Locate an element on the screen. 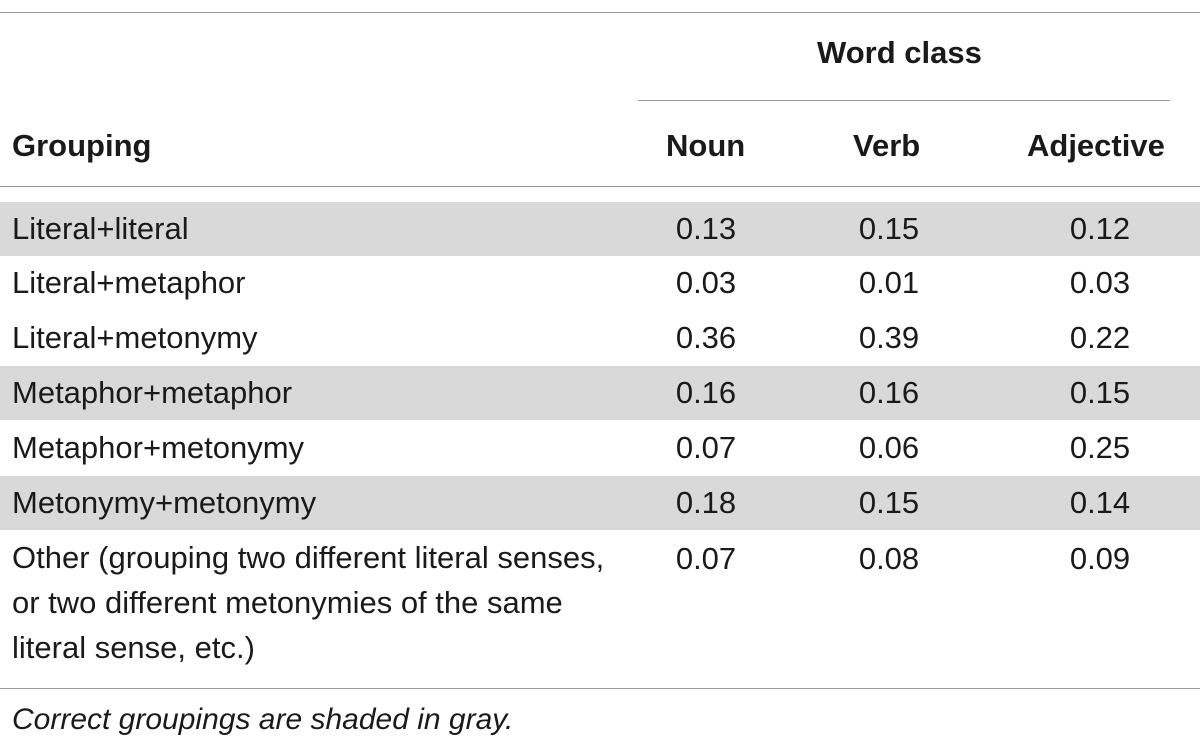  table-row: Metaphor+metonymy 0.07 0.06 0.25 is located at coordinates (600, 448).